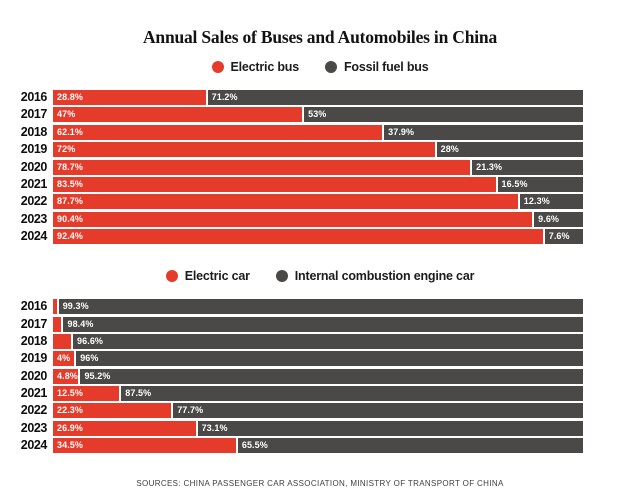 This screenshot has height=501, width=640. I want to click on bar-value-label-electric: 26.9%, so click(70, 427).